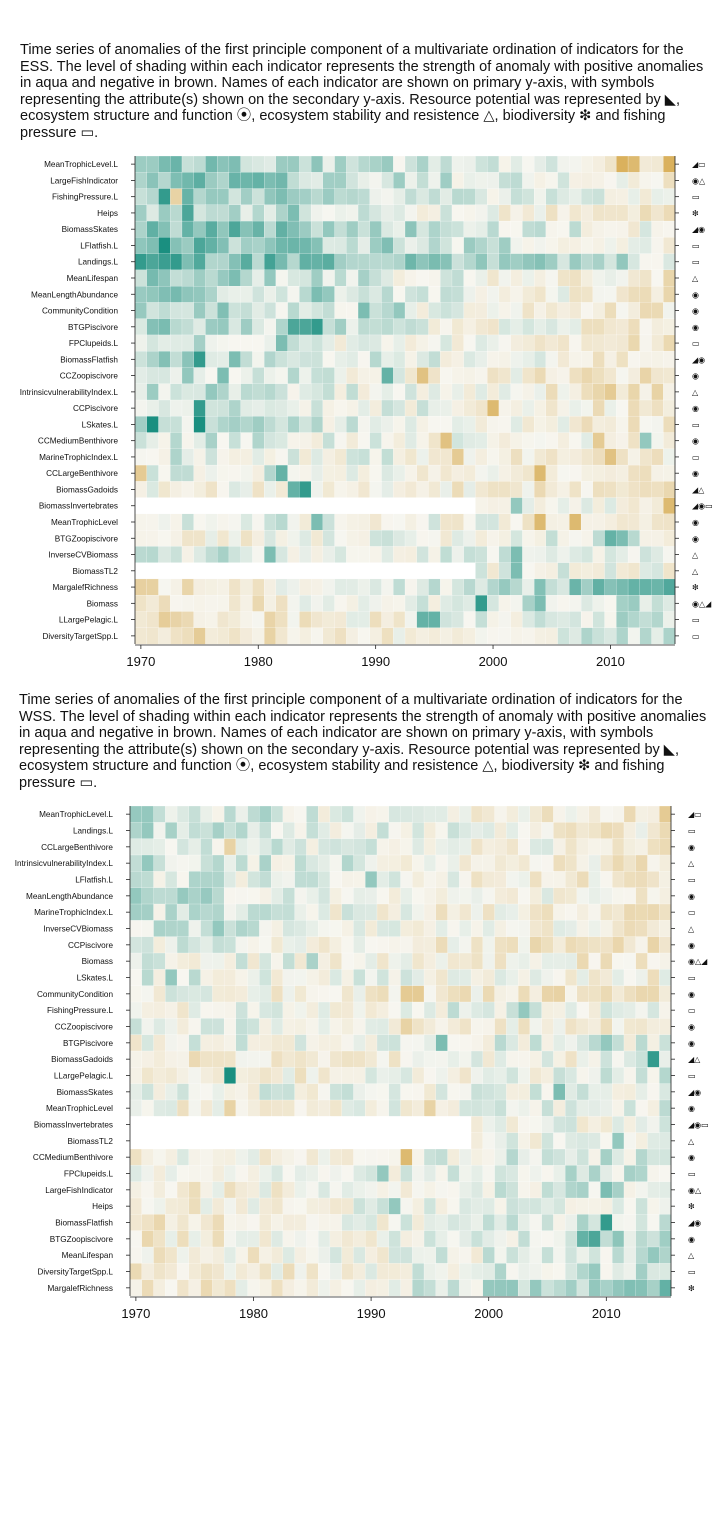 The height and width of the screenshot is (1536, 720). What do you see at coordinates (74, 294) in the screenshot?
I see `row-label: MeanLengthAbundance` at bounding box center [74, 294].